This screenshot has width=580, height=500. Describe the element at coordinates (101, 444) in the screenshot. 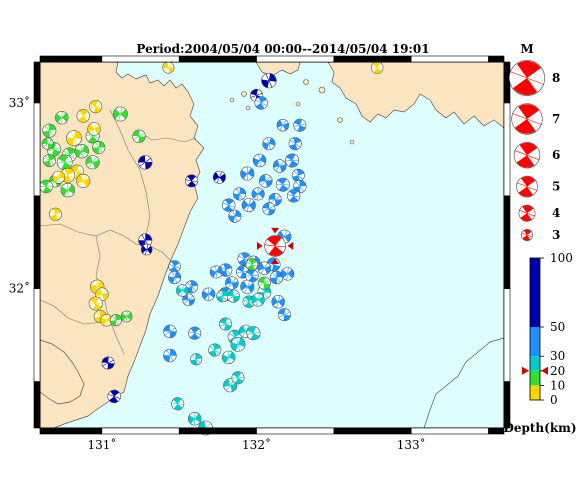

I see `lon-tick-label: 131˚` at that location.